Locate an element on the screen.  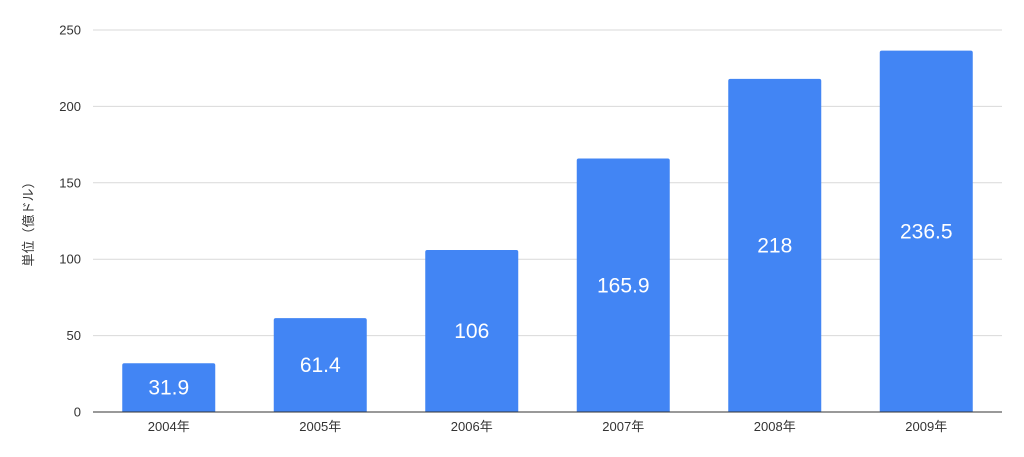
x-tick-label: 2006年 is located at coordinates (472, 426).